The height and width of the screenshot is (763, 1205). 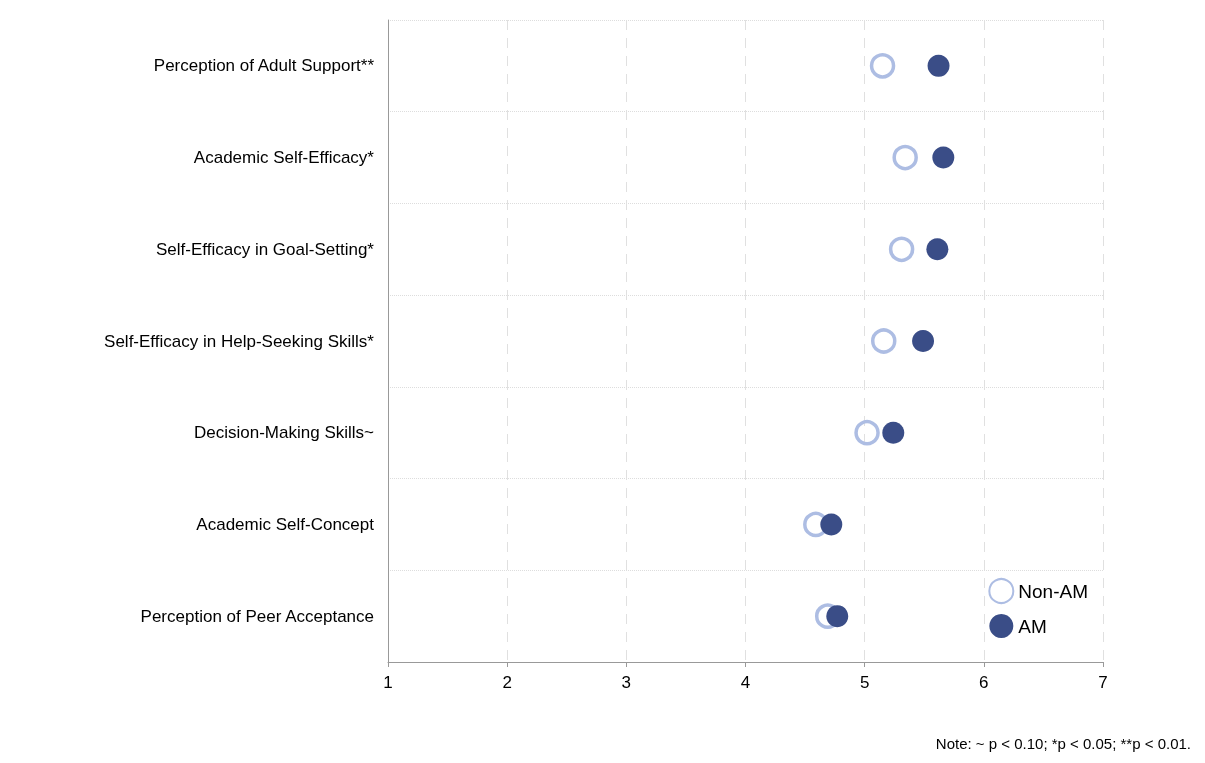 What do you see at coordinates (1063, 743) in the screenshot?
I see `text: Note: ~ p < 0.10; *p < 0.05; **p < 0.01.` at bounding box center [1063, 743].